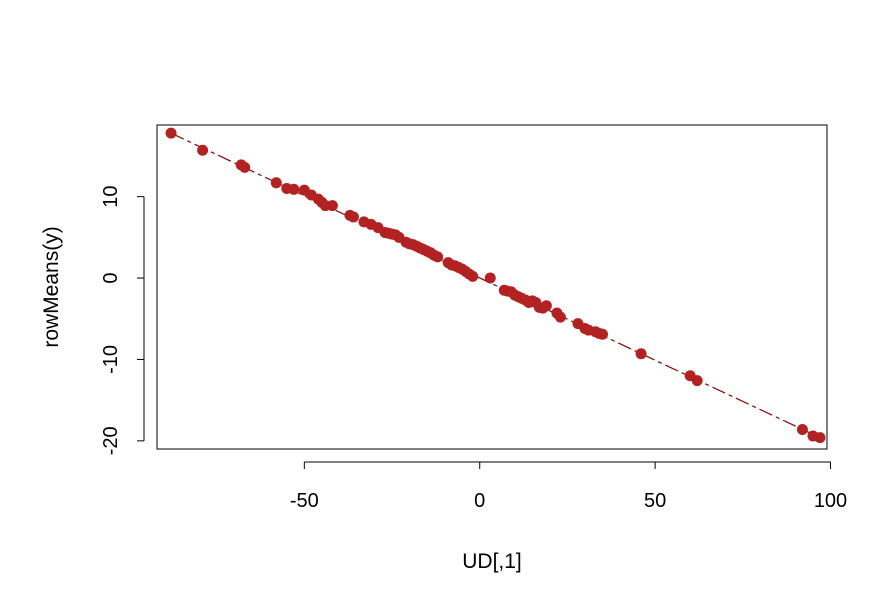 Image resolution: width=889 pixels, height=605 pixels. I want to click on x-tick-label: 50, so click(655, 501).